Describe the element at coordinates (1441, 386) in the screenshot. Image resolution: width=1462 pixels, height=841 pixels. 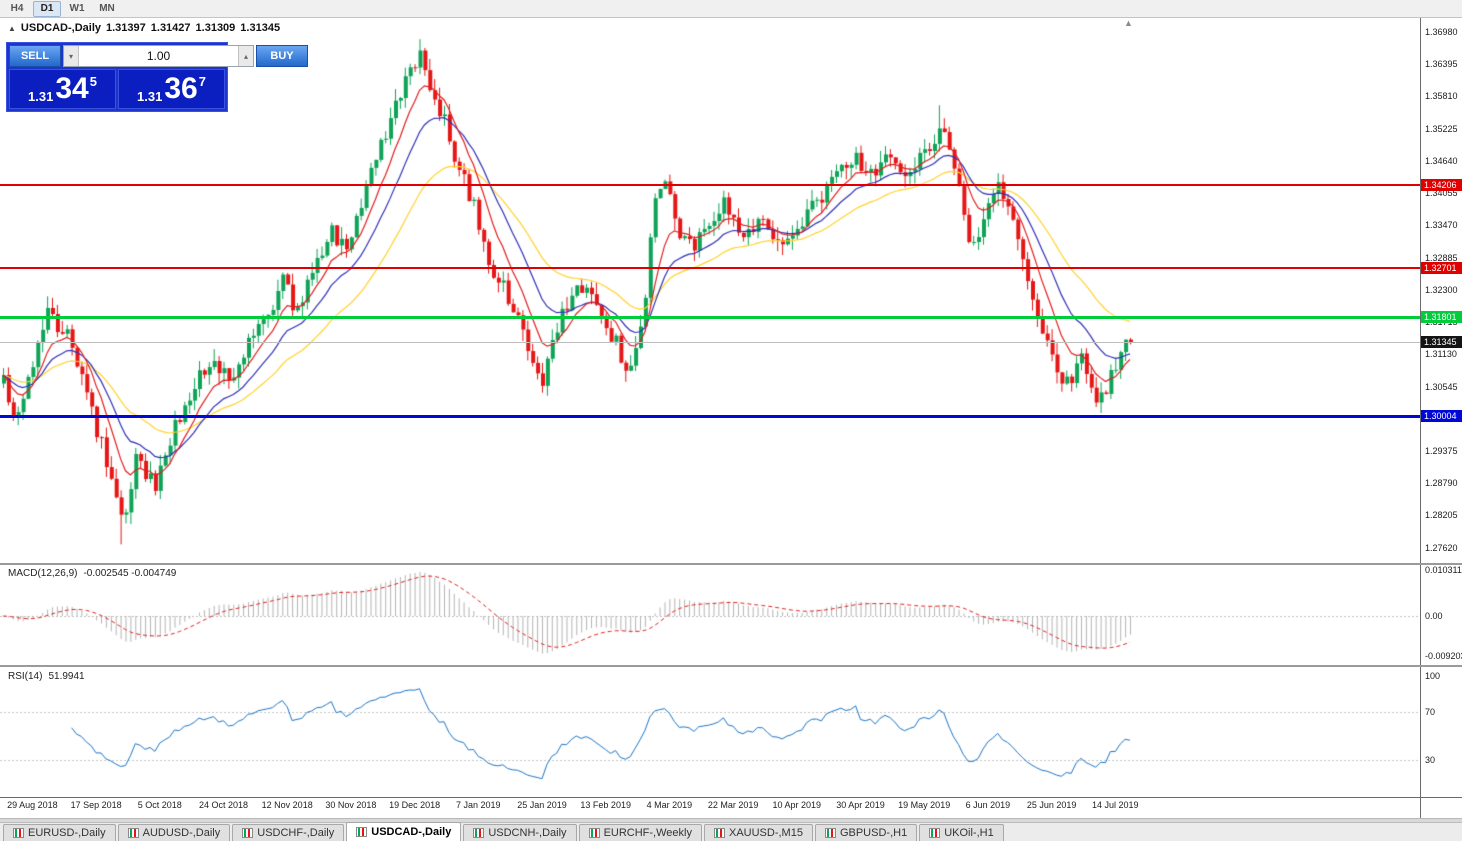
I see `price-axis-label: 1.30545` at that location.